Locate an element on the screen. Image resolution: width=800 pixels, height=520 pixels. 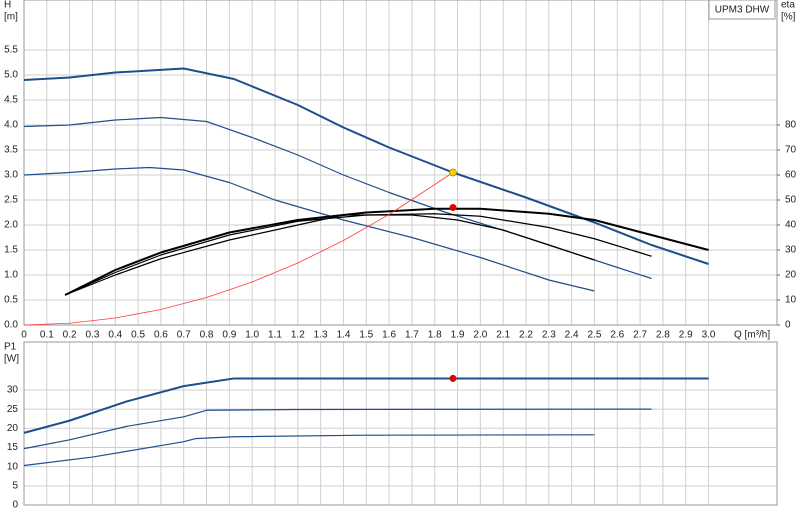
x-tick-label: 2.8 is located at coordinates (663, 335).